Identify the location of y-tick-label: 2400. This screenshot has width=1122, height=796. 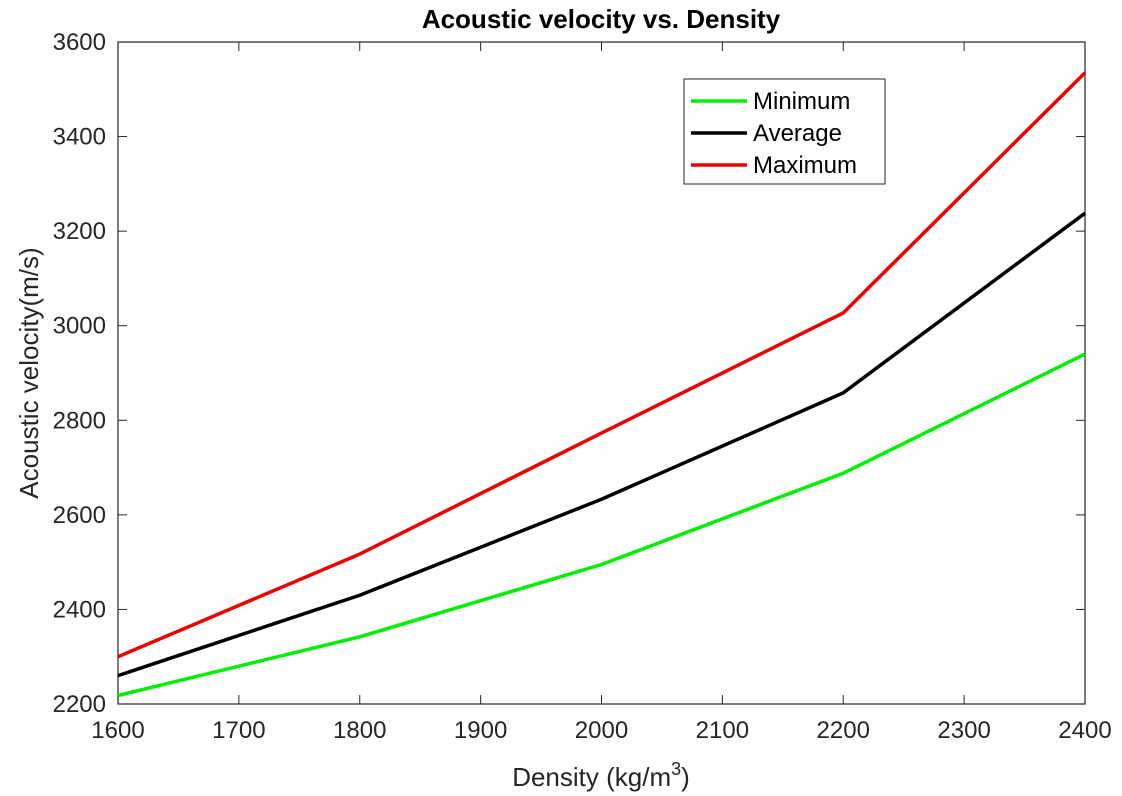
(79, 609).